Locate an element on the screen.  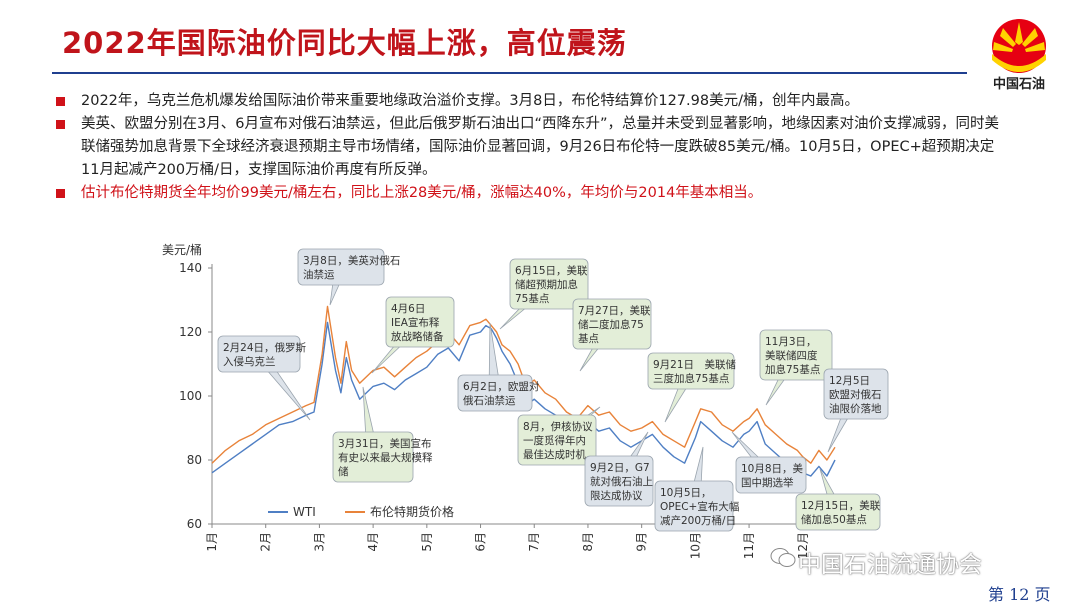
legend-label: 布伦特期货价格 is located at coordinates (412, 511).